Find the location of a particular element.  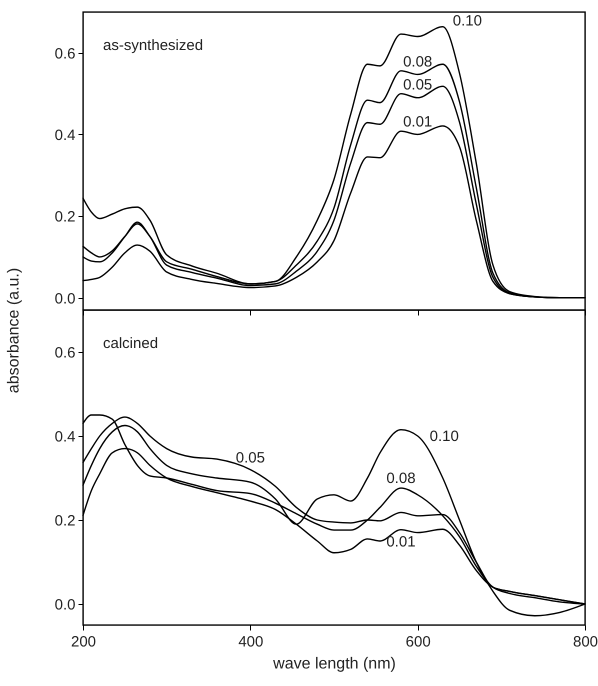

annotation: as-synthesized is located at coordinates (153, 45).